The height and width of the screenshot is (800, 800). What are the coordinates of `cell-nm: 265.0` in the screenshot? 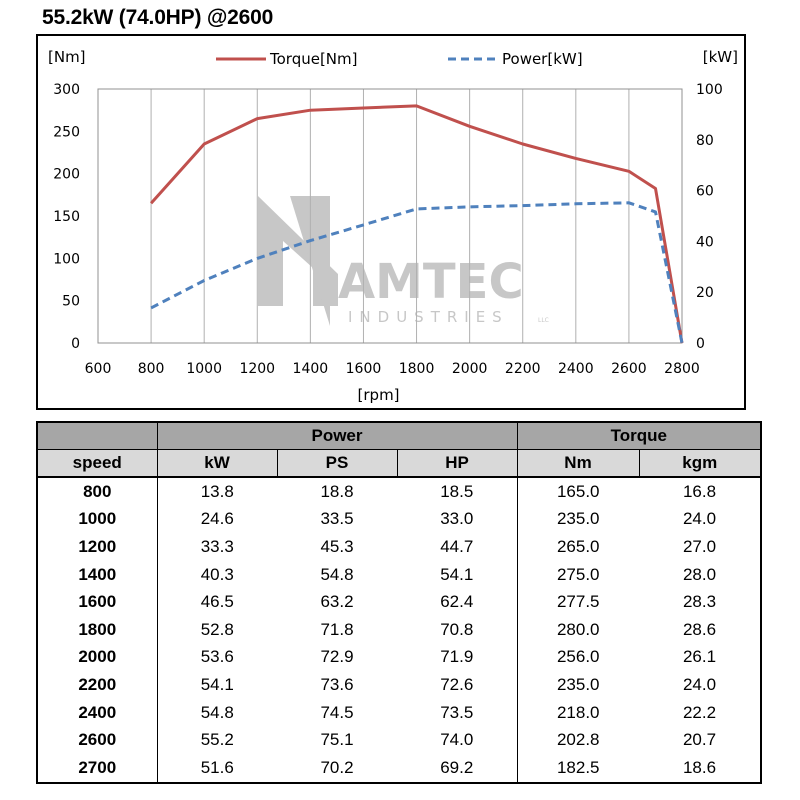 It's located at (577, 547).